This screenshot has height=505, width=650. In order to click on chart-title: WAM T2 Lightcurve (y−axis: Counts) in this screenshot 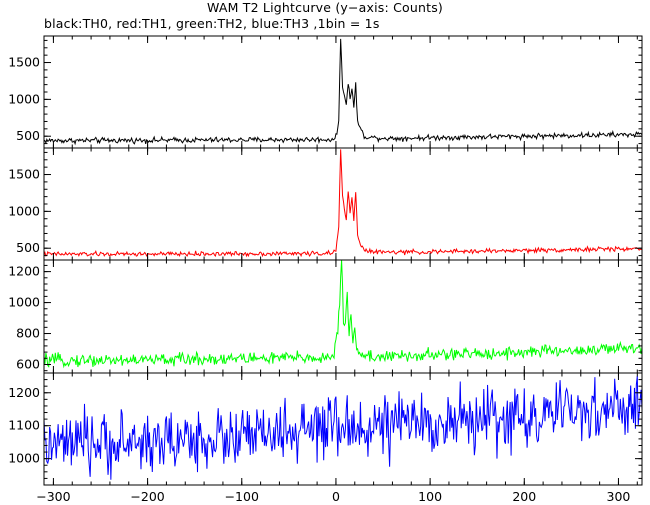, I will do `click(325, 7)`.